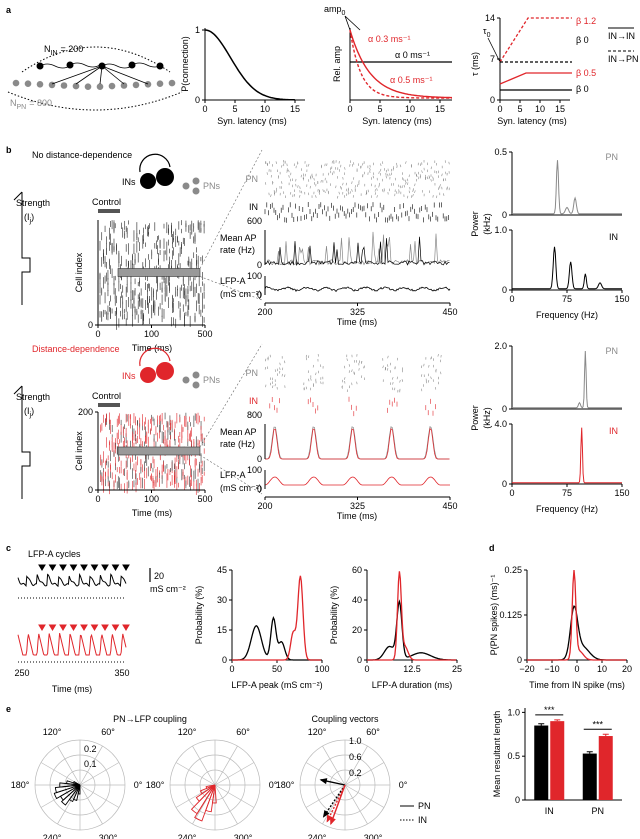 This screenshot has width=640, height=839. I want to click on label: 1.0, so click(355, 741).